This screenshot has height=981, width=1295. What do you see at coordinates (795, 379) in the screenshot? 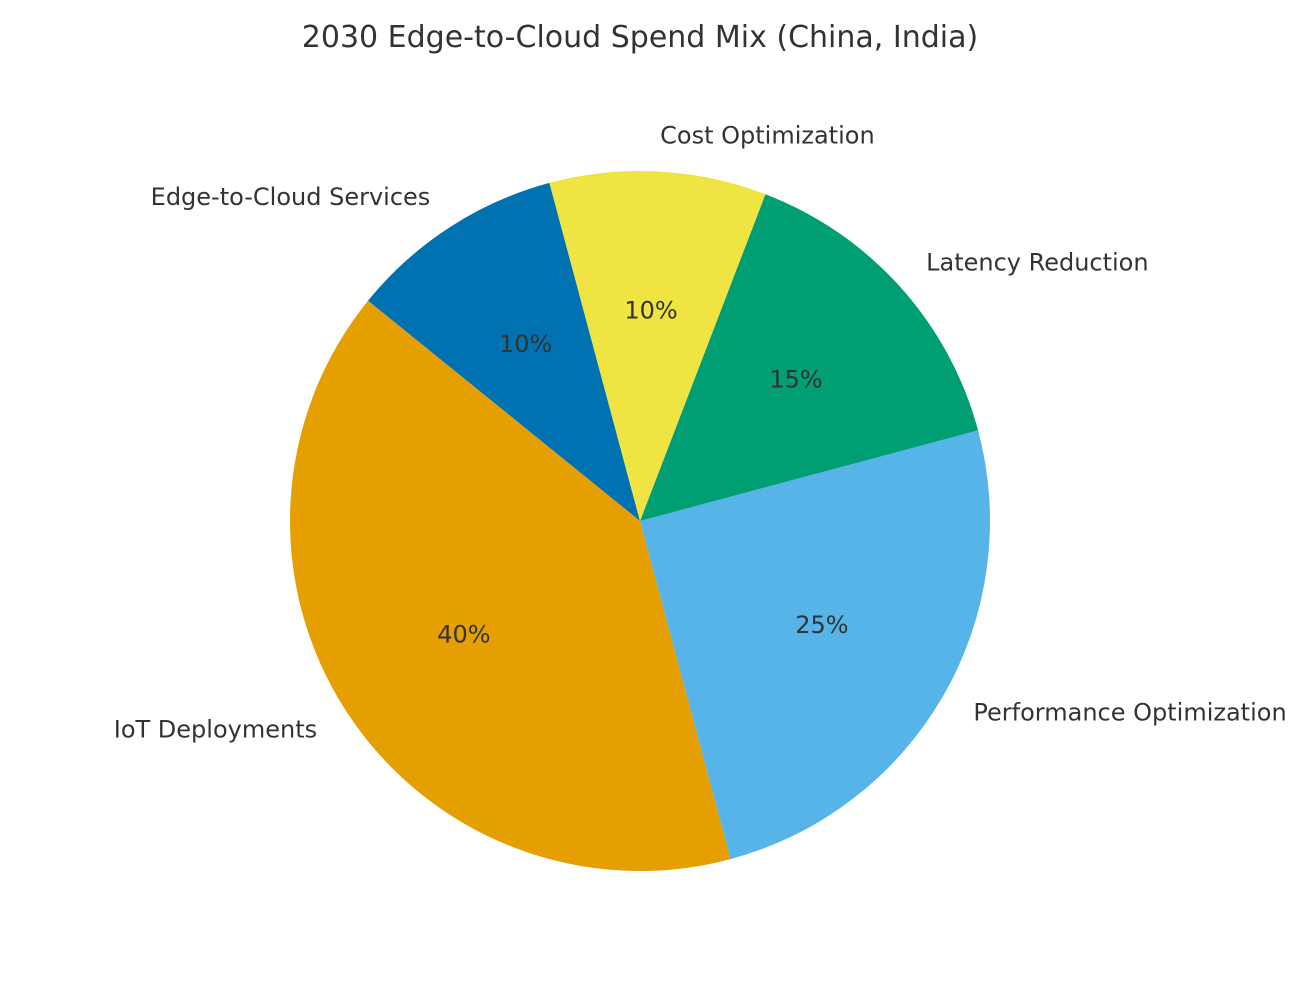
I see `slice-percentage-label: 15%` at bounding box center [795, 379].